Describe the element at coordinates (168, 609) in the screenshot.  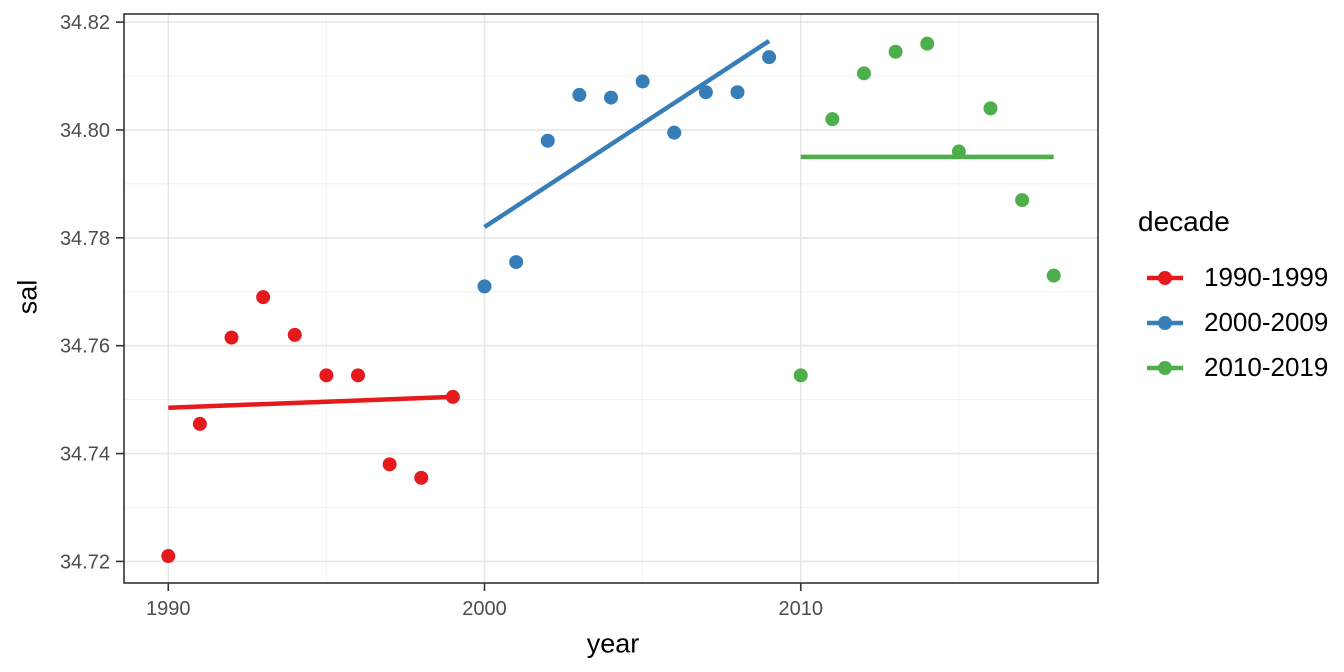
I see `x-tick-label: 1990` at that location.